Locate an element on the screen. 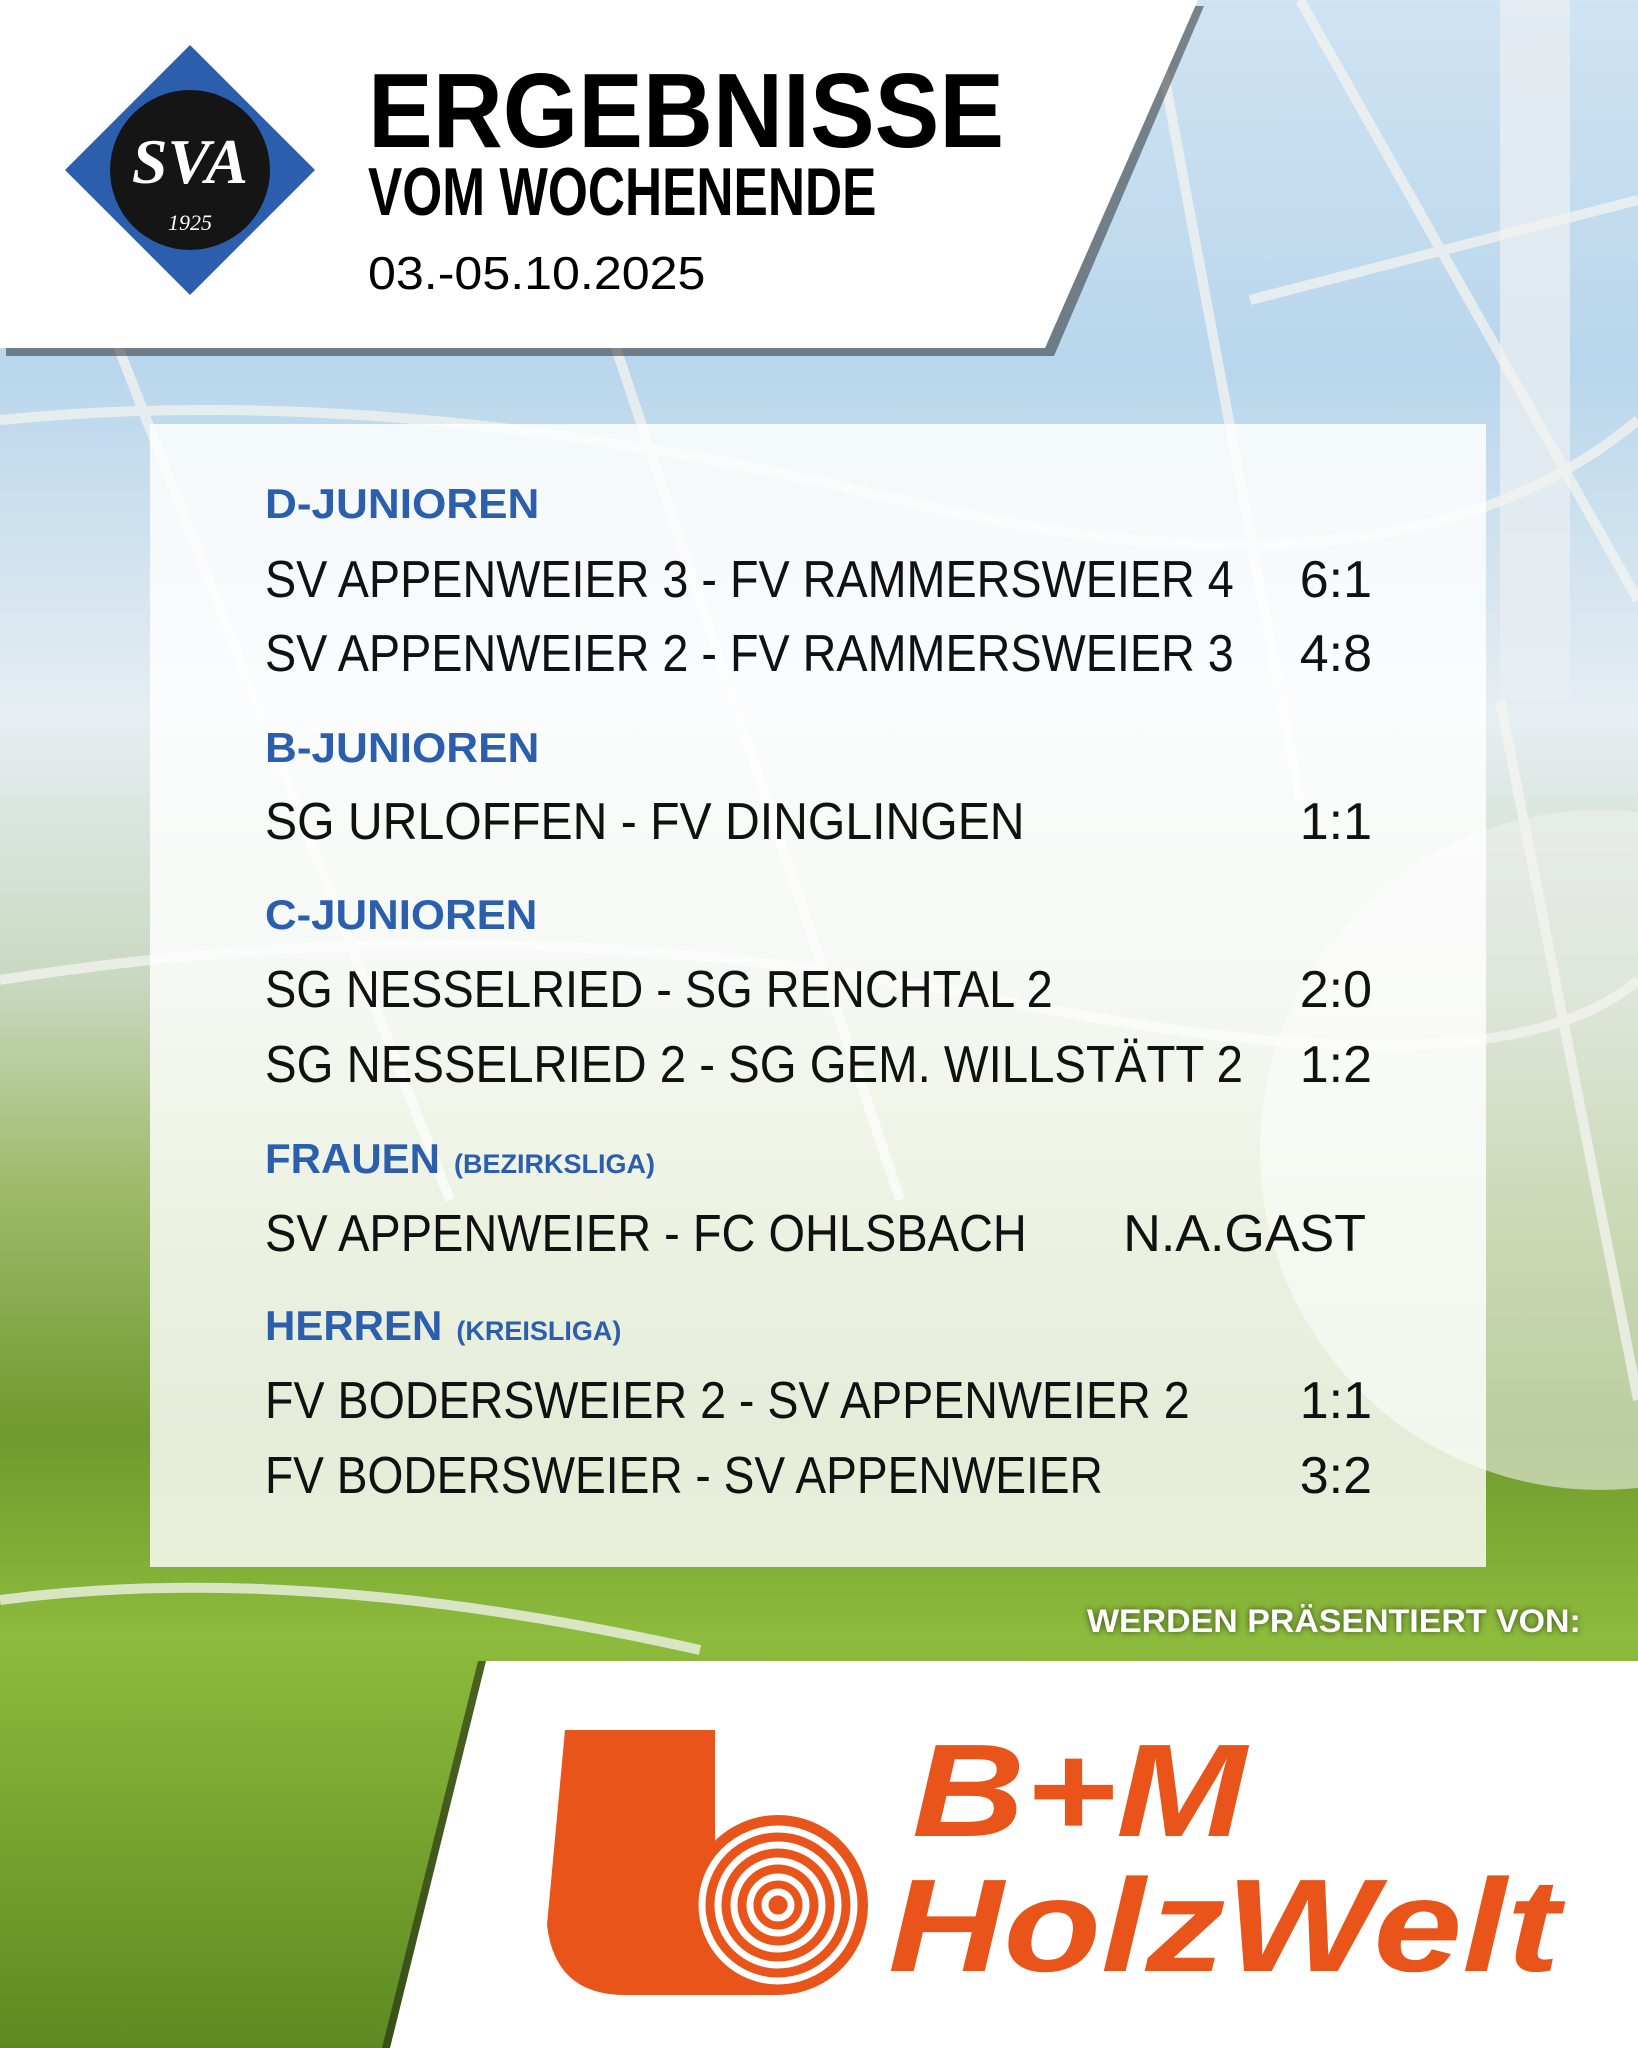 The width and height of the screenshot is (1638, 2048). match-row: SV APPENWEIER 3 - FV RAMMERSWEIER 4 is located at coordinates (749, 580).